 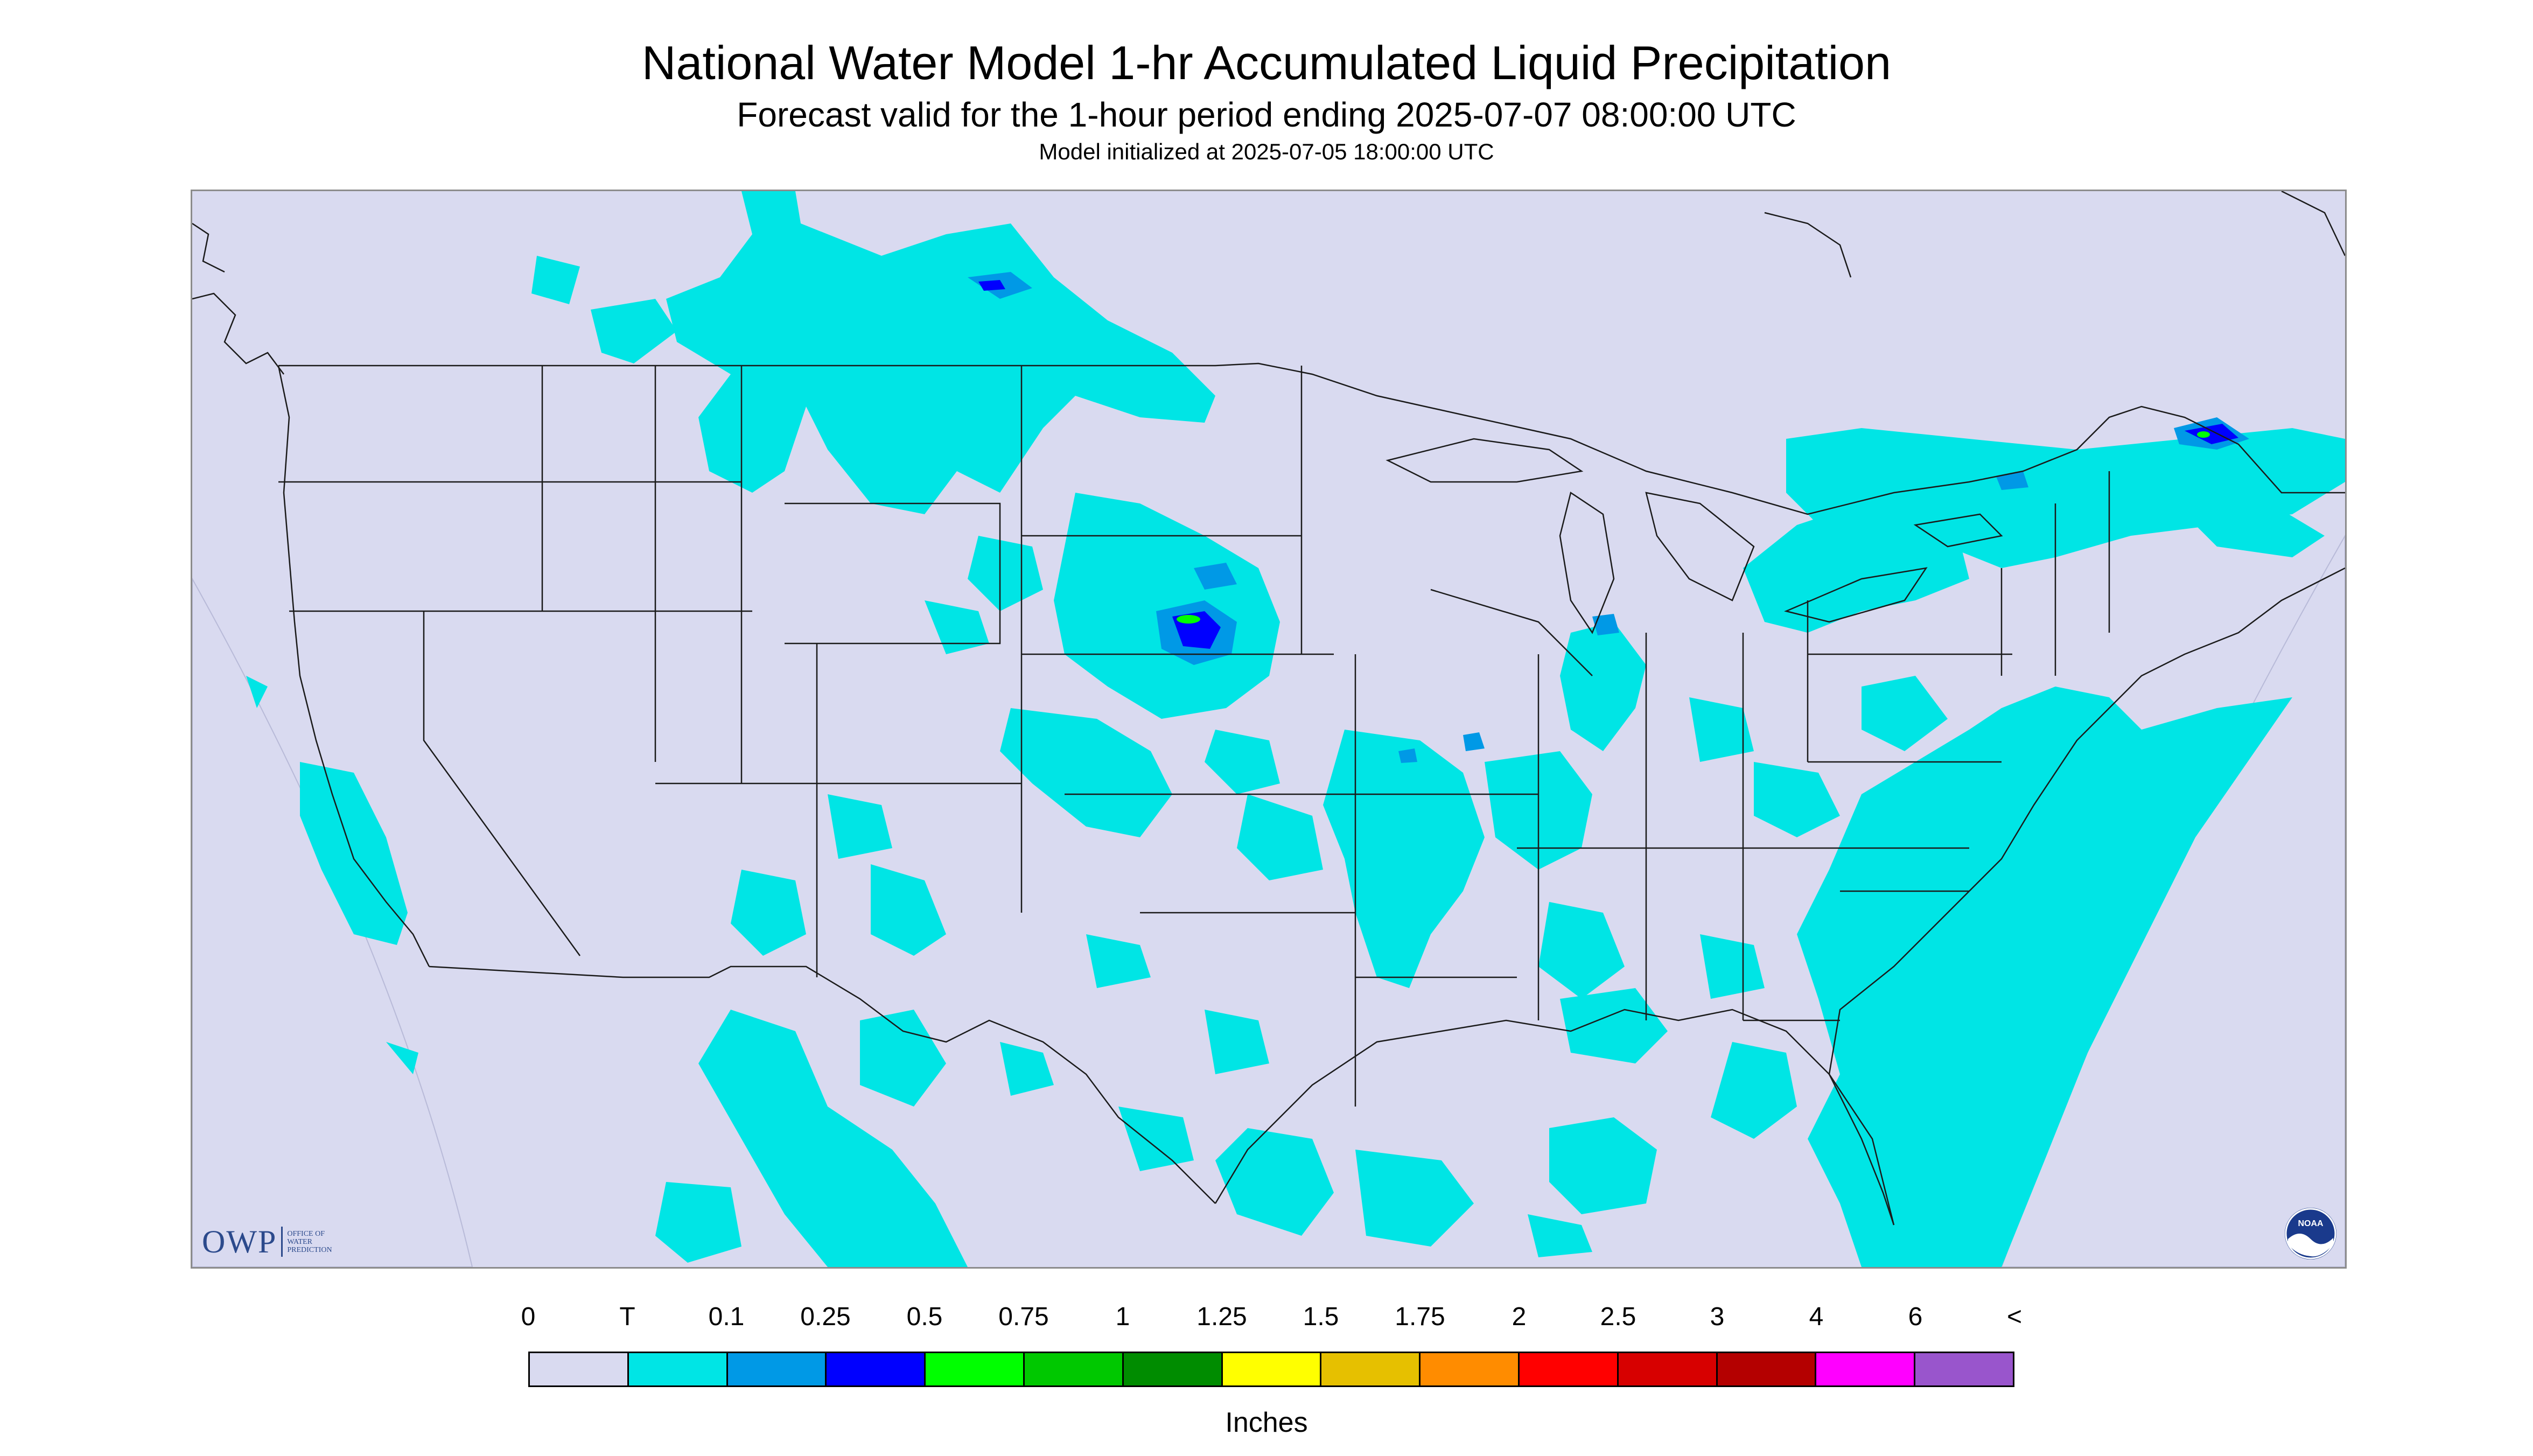 I want to click on legend-tick-label: 1, so click(x=1123, y=1317).